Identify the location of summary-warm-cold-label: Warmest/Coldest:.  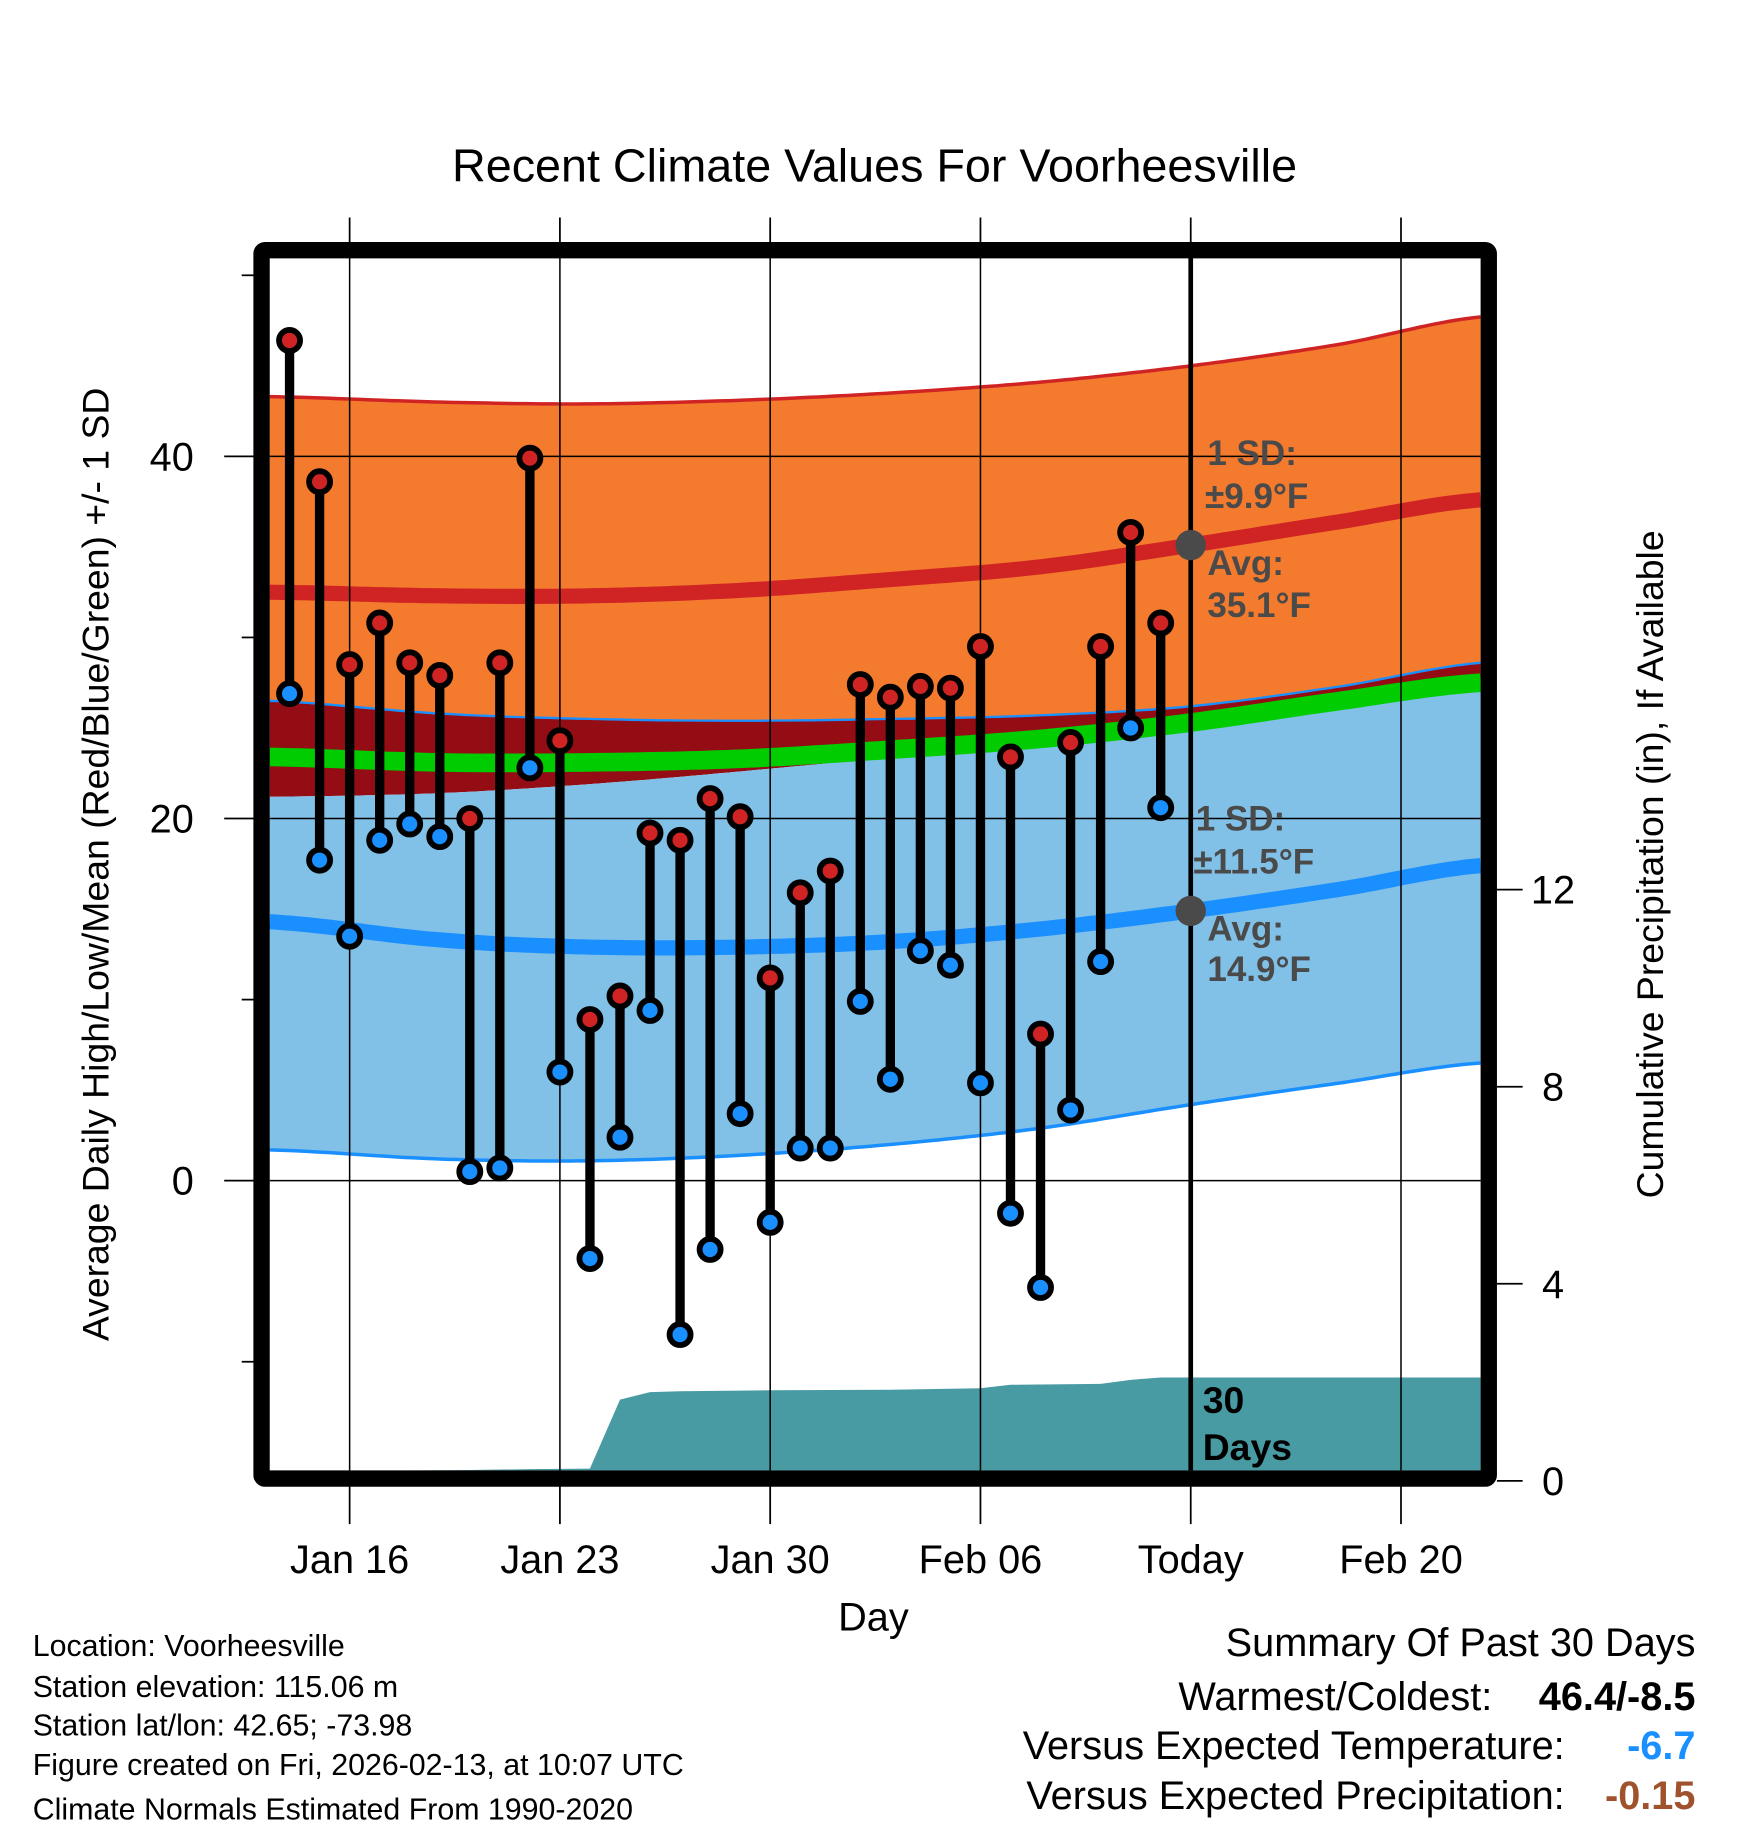
(1335, 1697).